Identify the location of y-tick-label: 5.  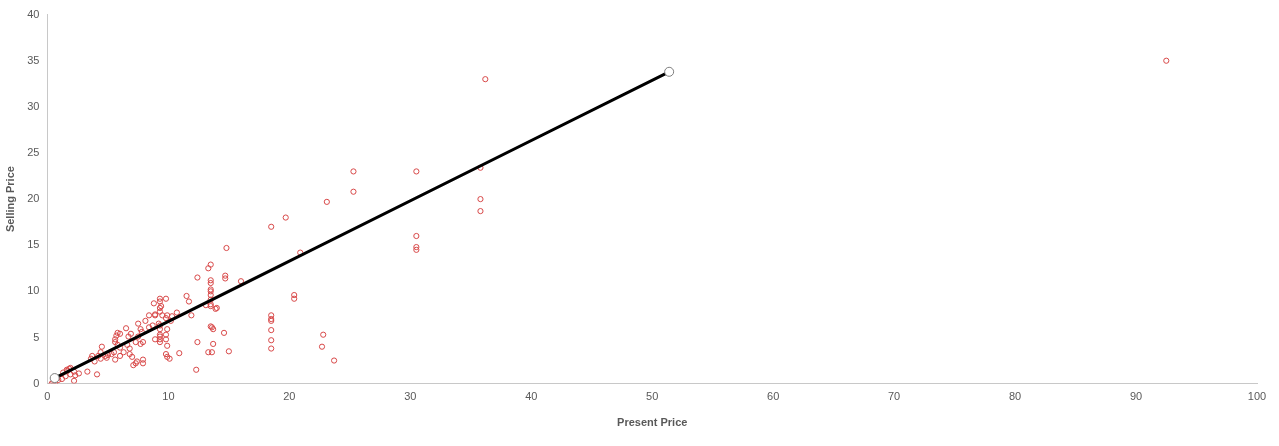
(36, 336).